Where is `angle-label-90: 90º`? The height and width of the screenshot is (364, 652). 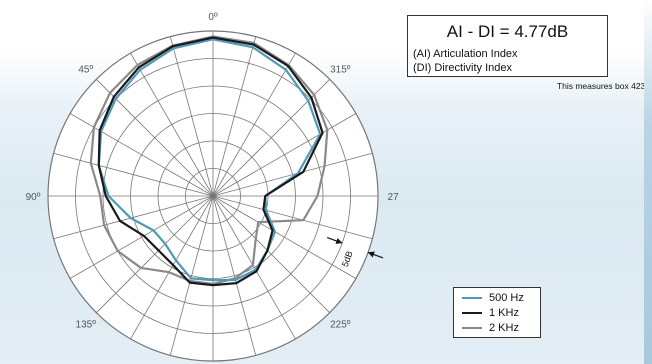
angle-label-90: 90º is located at coordinates (33, 197).